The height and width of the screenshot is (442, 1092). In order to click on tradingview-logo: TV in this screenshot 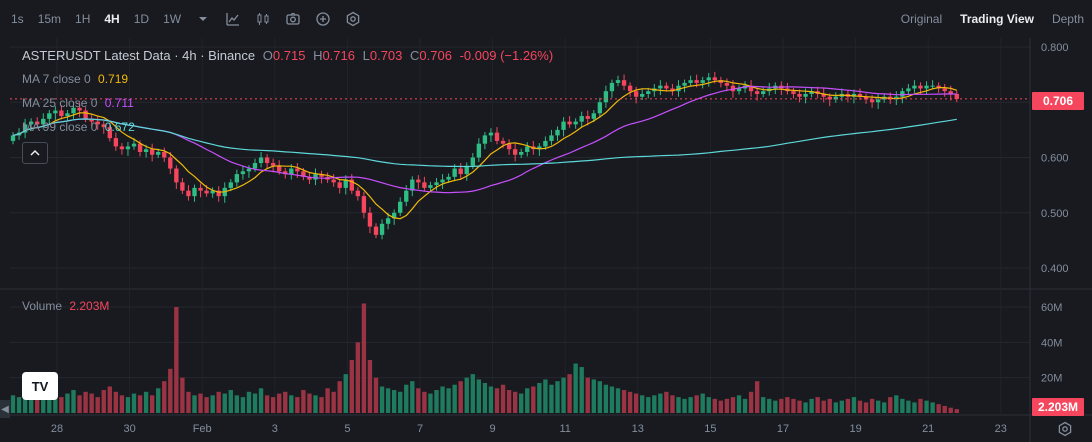, I will do `click(40, 386)`.